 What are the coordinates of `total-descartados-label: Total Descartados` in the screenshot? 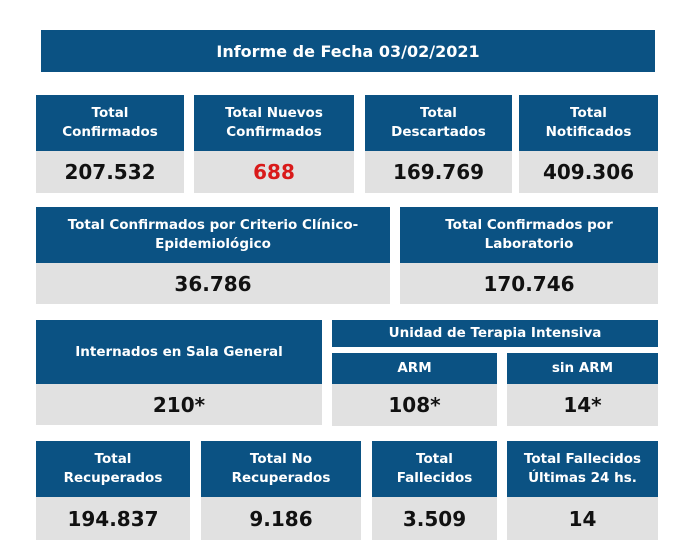 It's located at (438, 123).